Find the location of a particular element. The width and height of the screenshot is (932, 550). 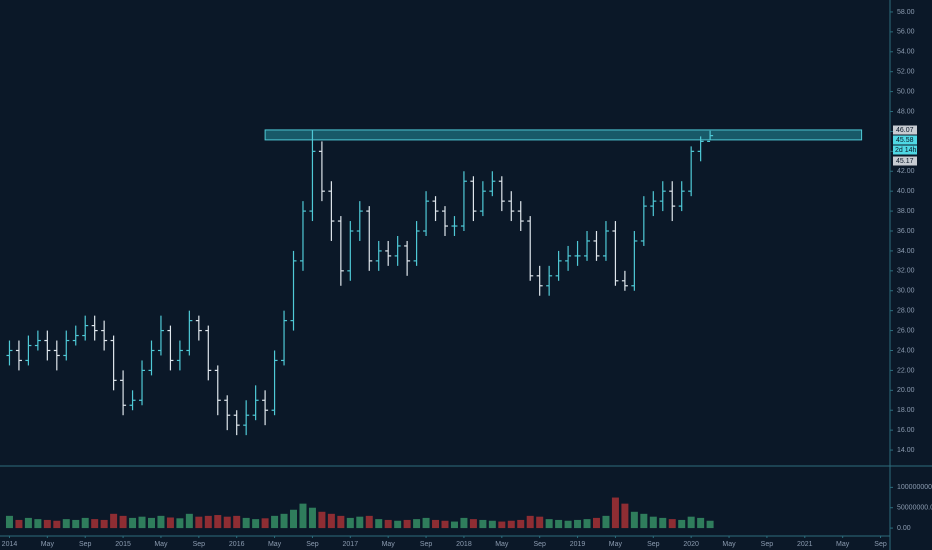

x-tick-label: 2020 is located at coordinates (691, 544).